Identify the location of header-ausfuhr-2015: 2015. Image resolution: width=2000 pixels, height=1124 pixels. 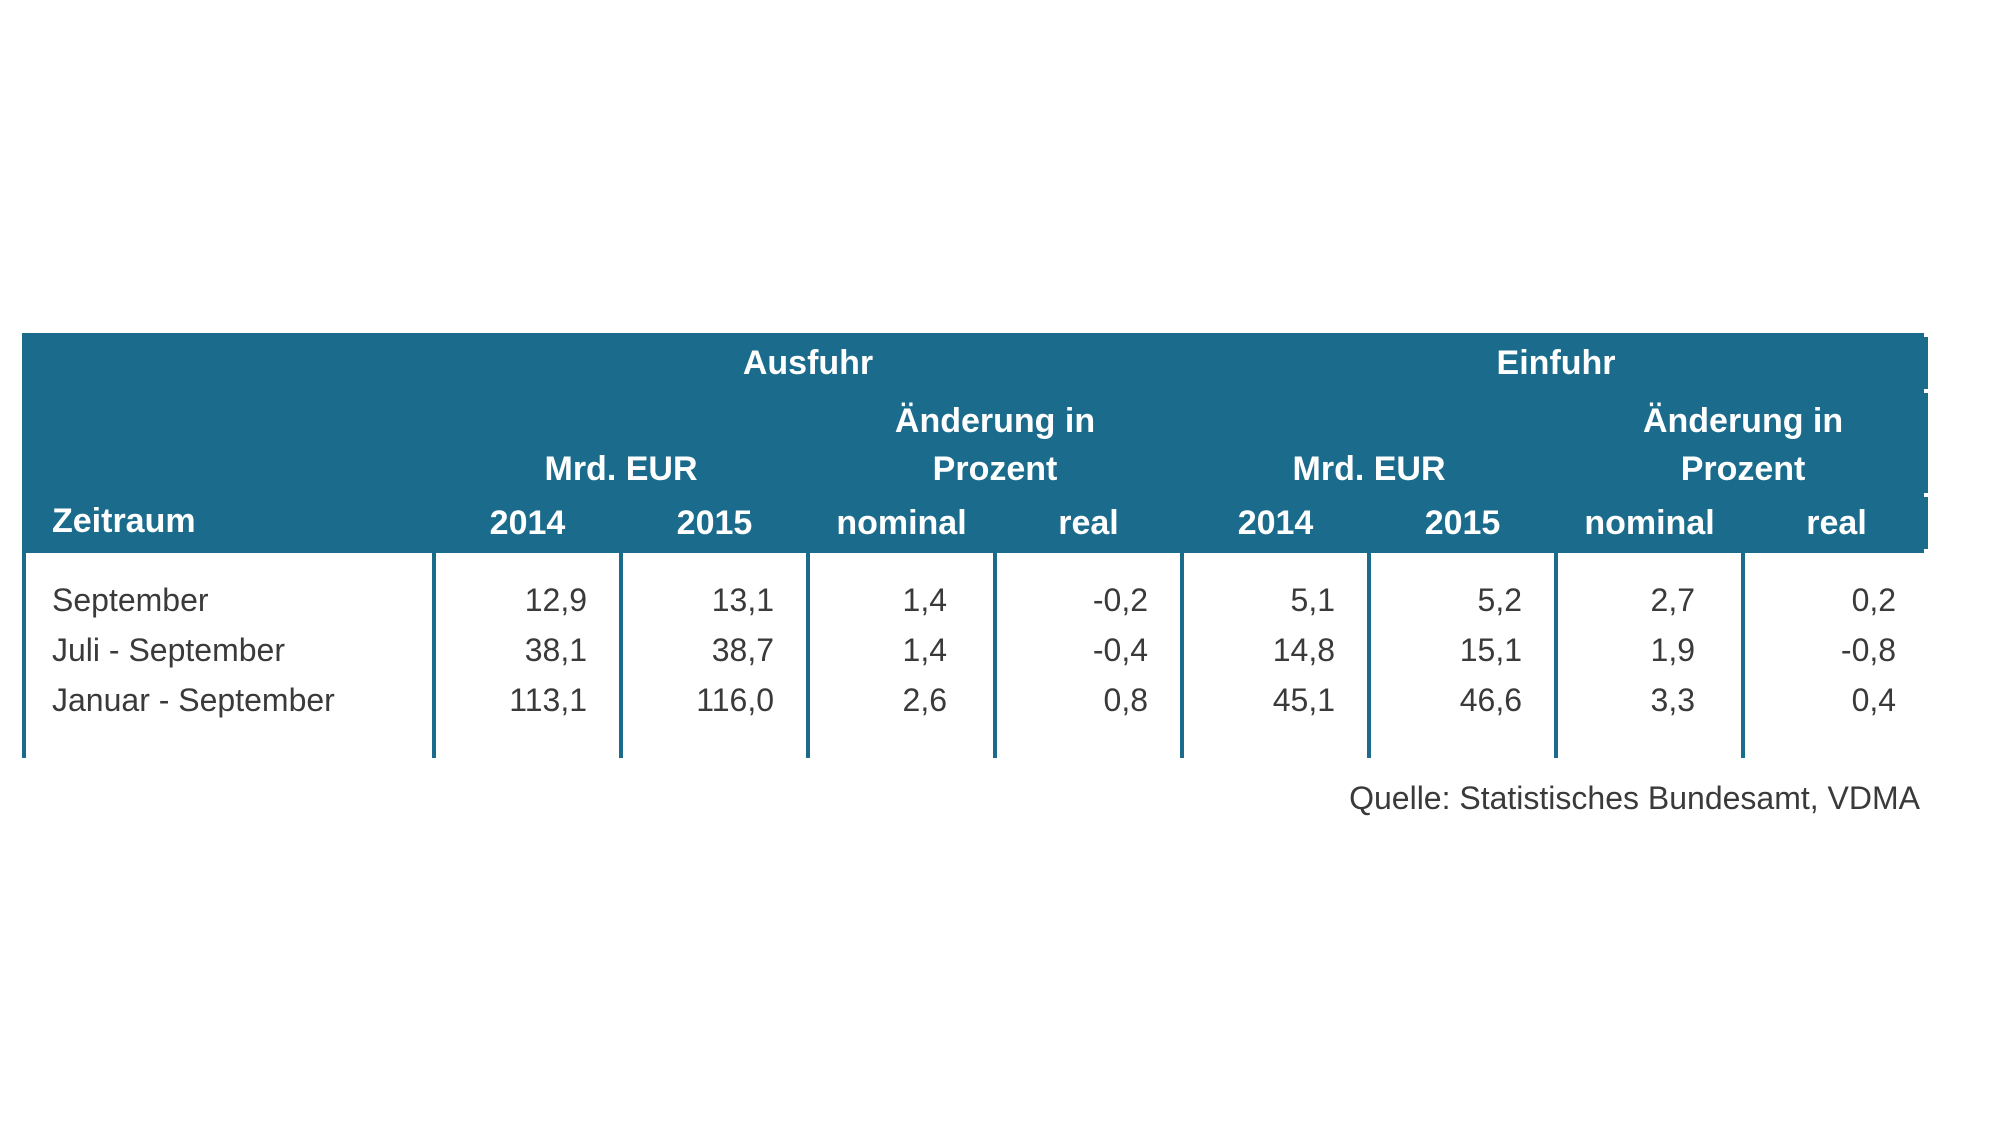
(714, 523).